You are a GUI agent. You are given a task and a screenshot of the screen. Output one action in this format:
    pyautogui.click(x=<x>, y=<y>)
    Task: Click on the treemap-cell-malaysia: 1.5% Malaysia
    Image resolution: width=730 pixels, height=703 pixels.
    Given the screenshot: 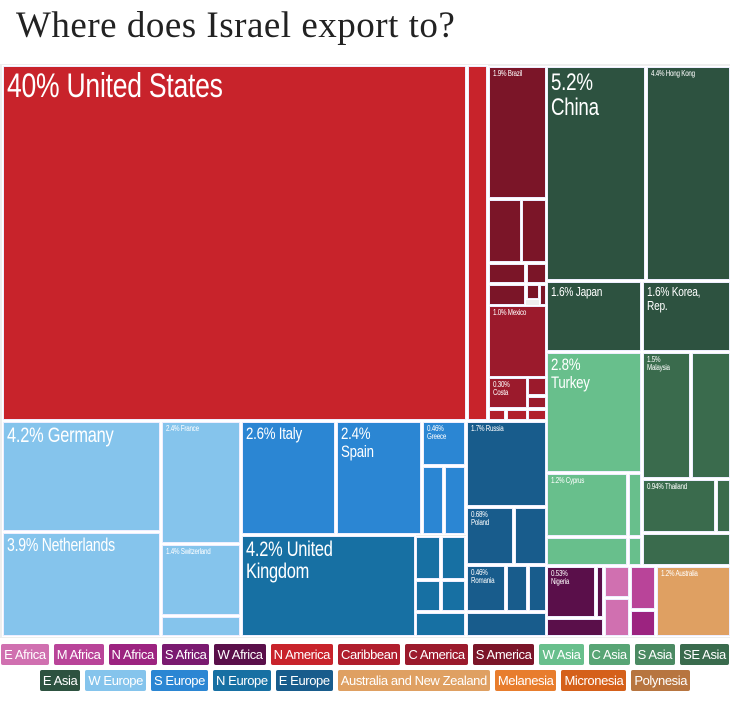 What is the action you would take?
    pyautogui.click(x=666, y=415)
    